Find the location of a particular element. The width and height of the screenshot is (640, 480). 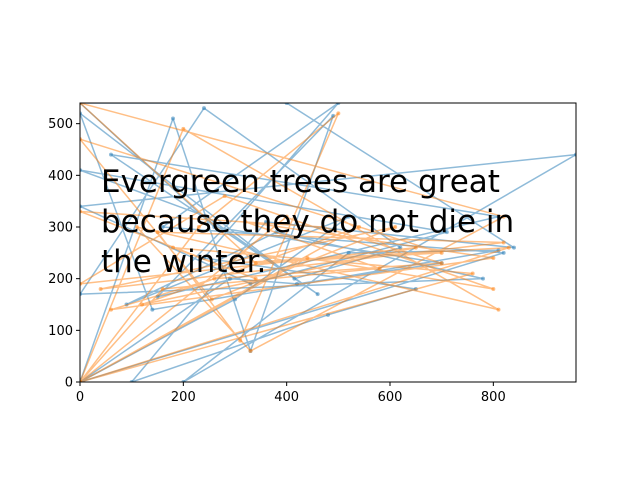

y-tick-label: 500 is located at coordinates (60, 124).